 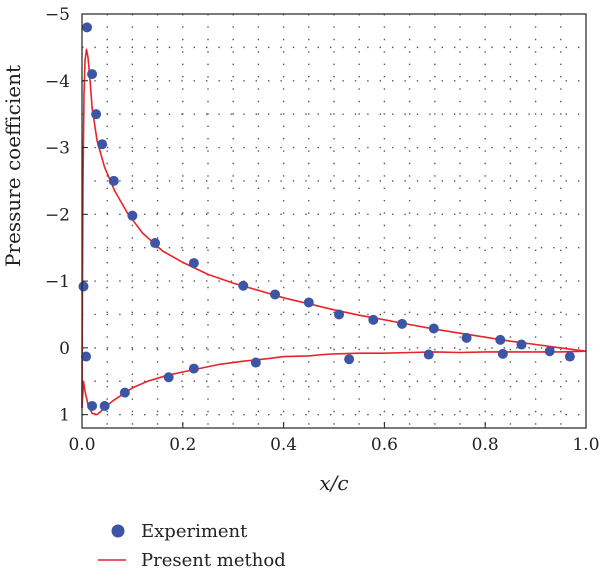 I want to click on y-tick-label: 0, so click(x=64, y=349).